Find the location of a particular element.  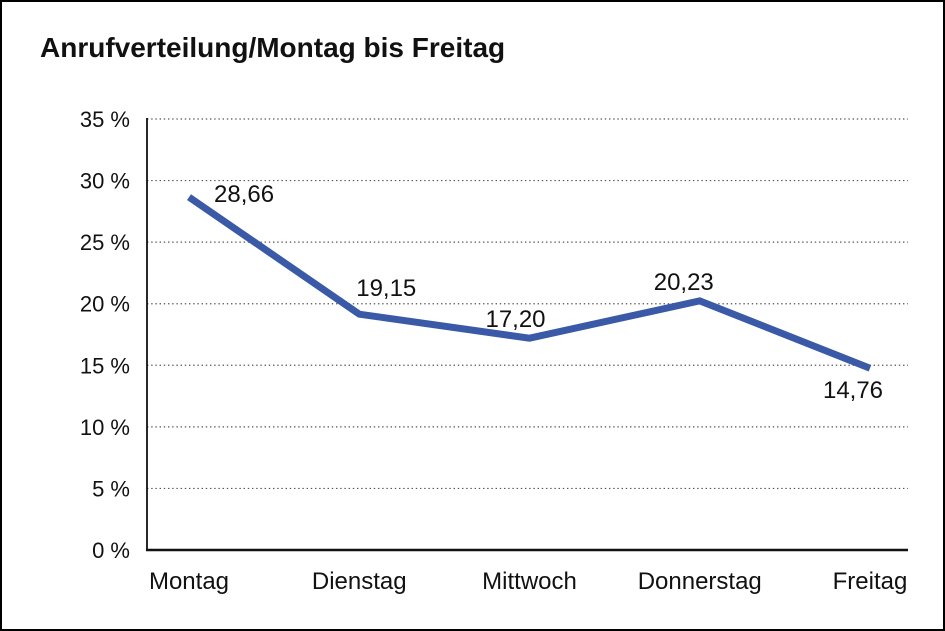

y-tick-label: 30 % is located at coordinates (105, 181).